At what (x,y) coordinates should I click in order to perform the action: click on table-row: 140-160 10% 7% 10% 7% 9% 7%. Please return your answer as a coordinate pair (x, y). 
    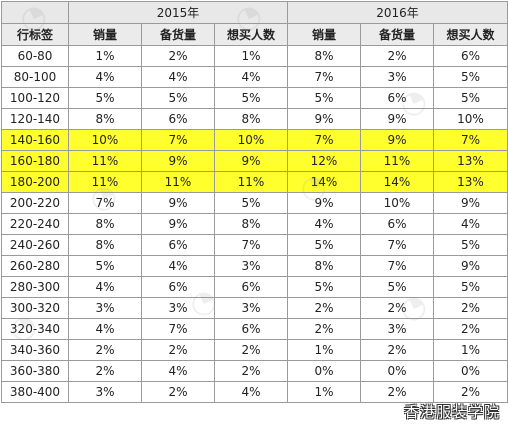
    Looking at the image, I should click on (254, 140).